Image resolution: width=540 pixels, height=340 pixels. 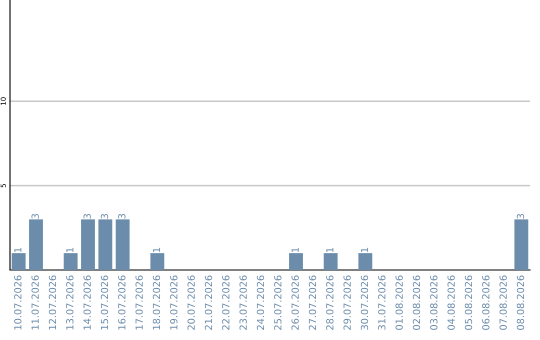 What do you see at coordinates (451, 302) in the screenshot?
I see `x-tick-label: 04.08.2026` at bounding box center [451, 302].